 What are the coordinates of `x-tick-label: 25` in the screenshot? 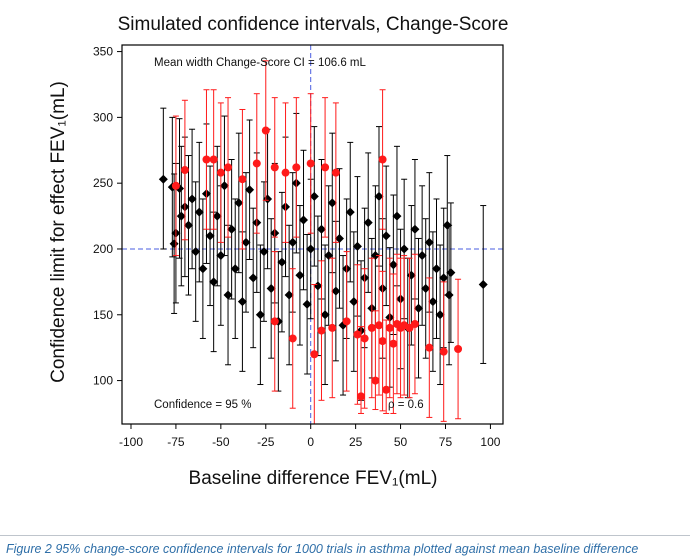 It's located at (356, 442).